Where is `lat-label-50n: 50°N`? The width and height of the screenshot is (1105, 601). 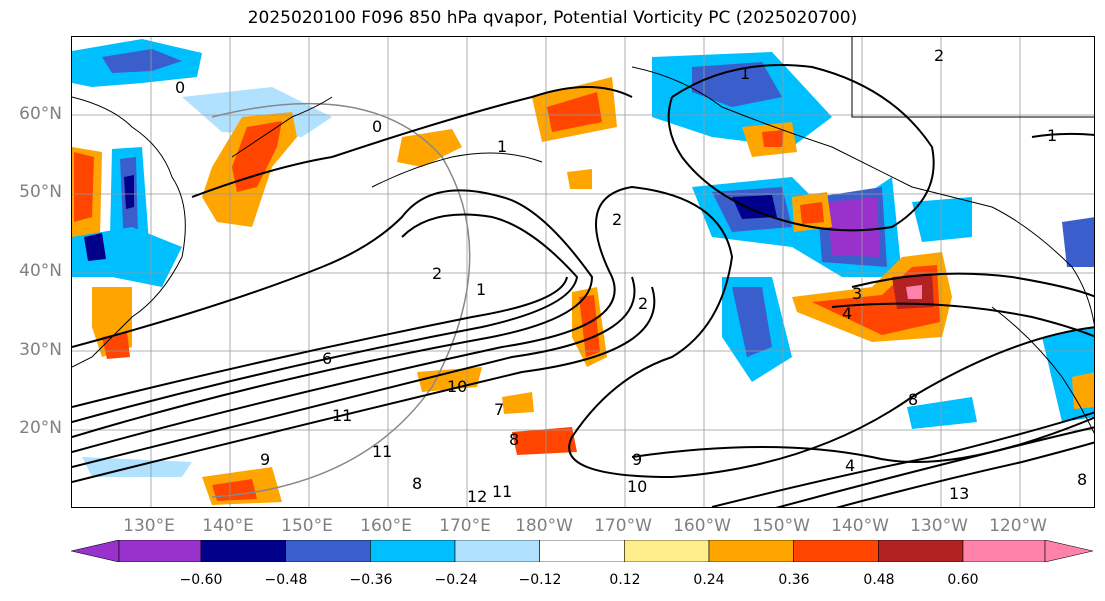
lat-label-50n: 50°N is located at coordinates (40, 192).